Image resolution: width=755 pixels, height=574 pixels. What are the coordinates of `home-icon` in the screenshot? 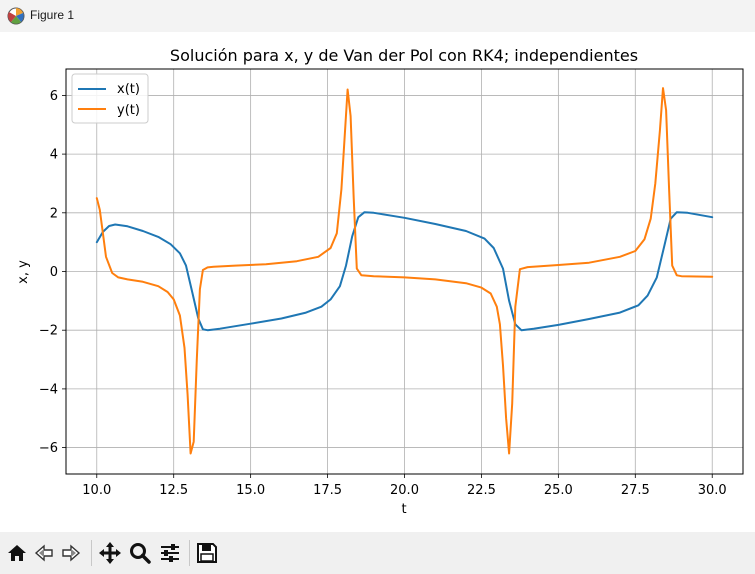 It's located at (17, 553).